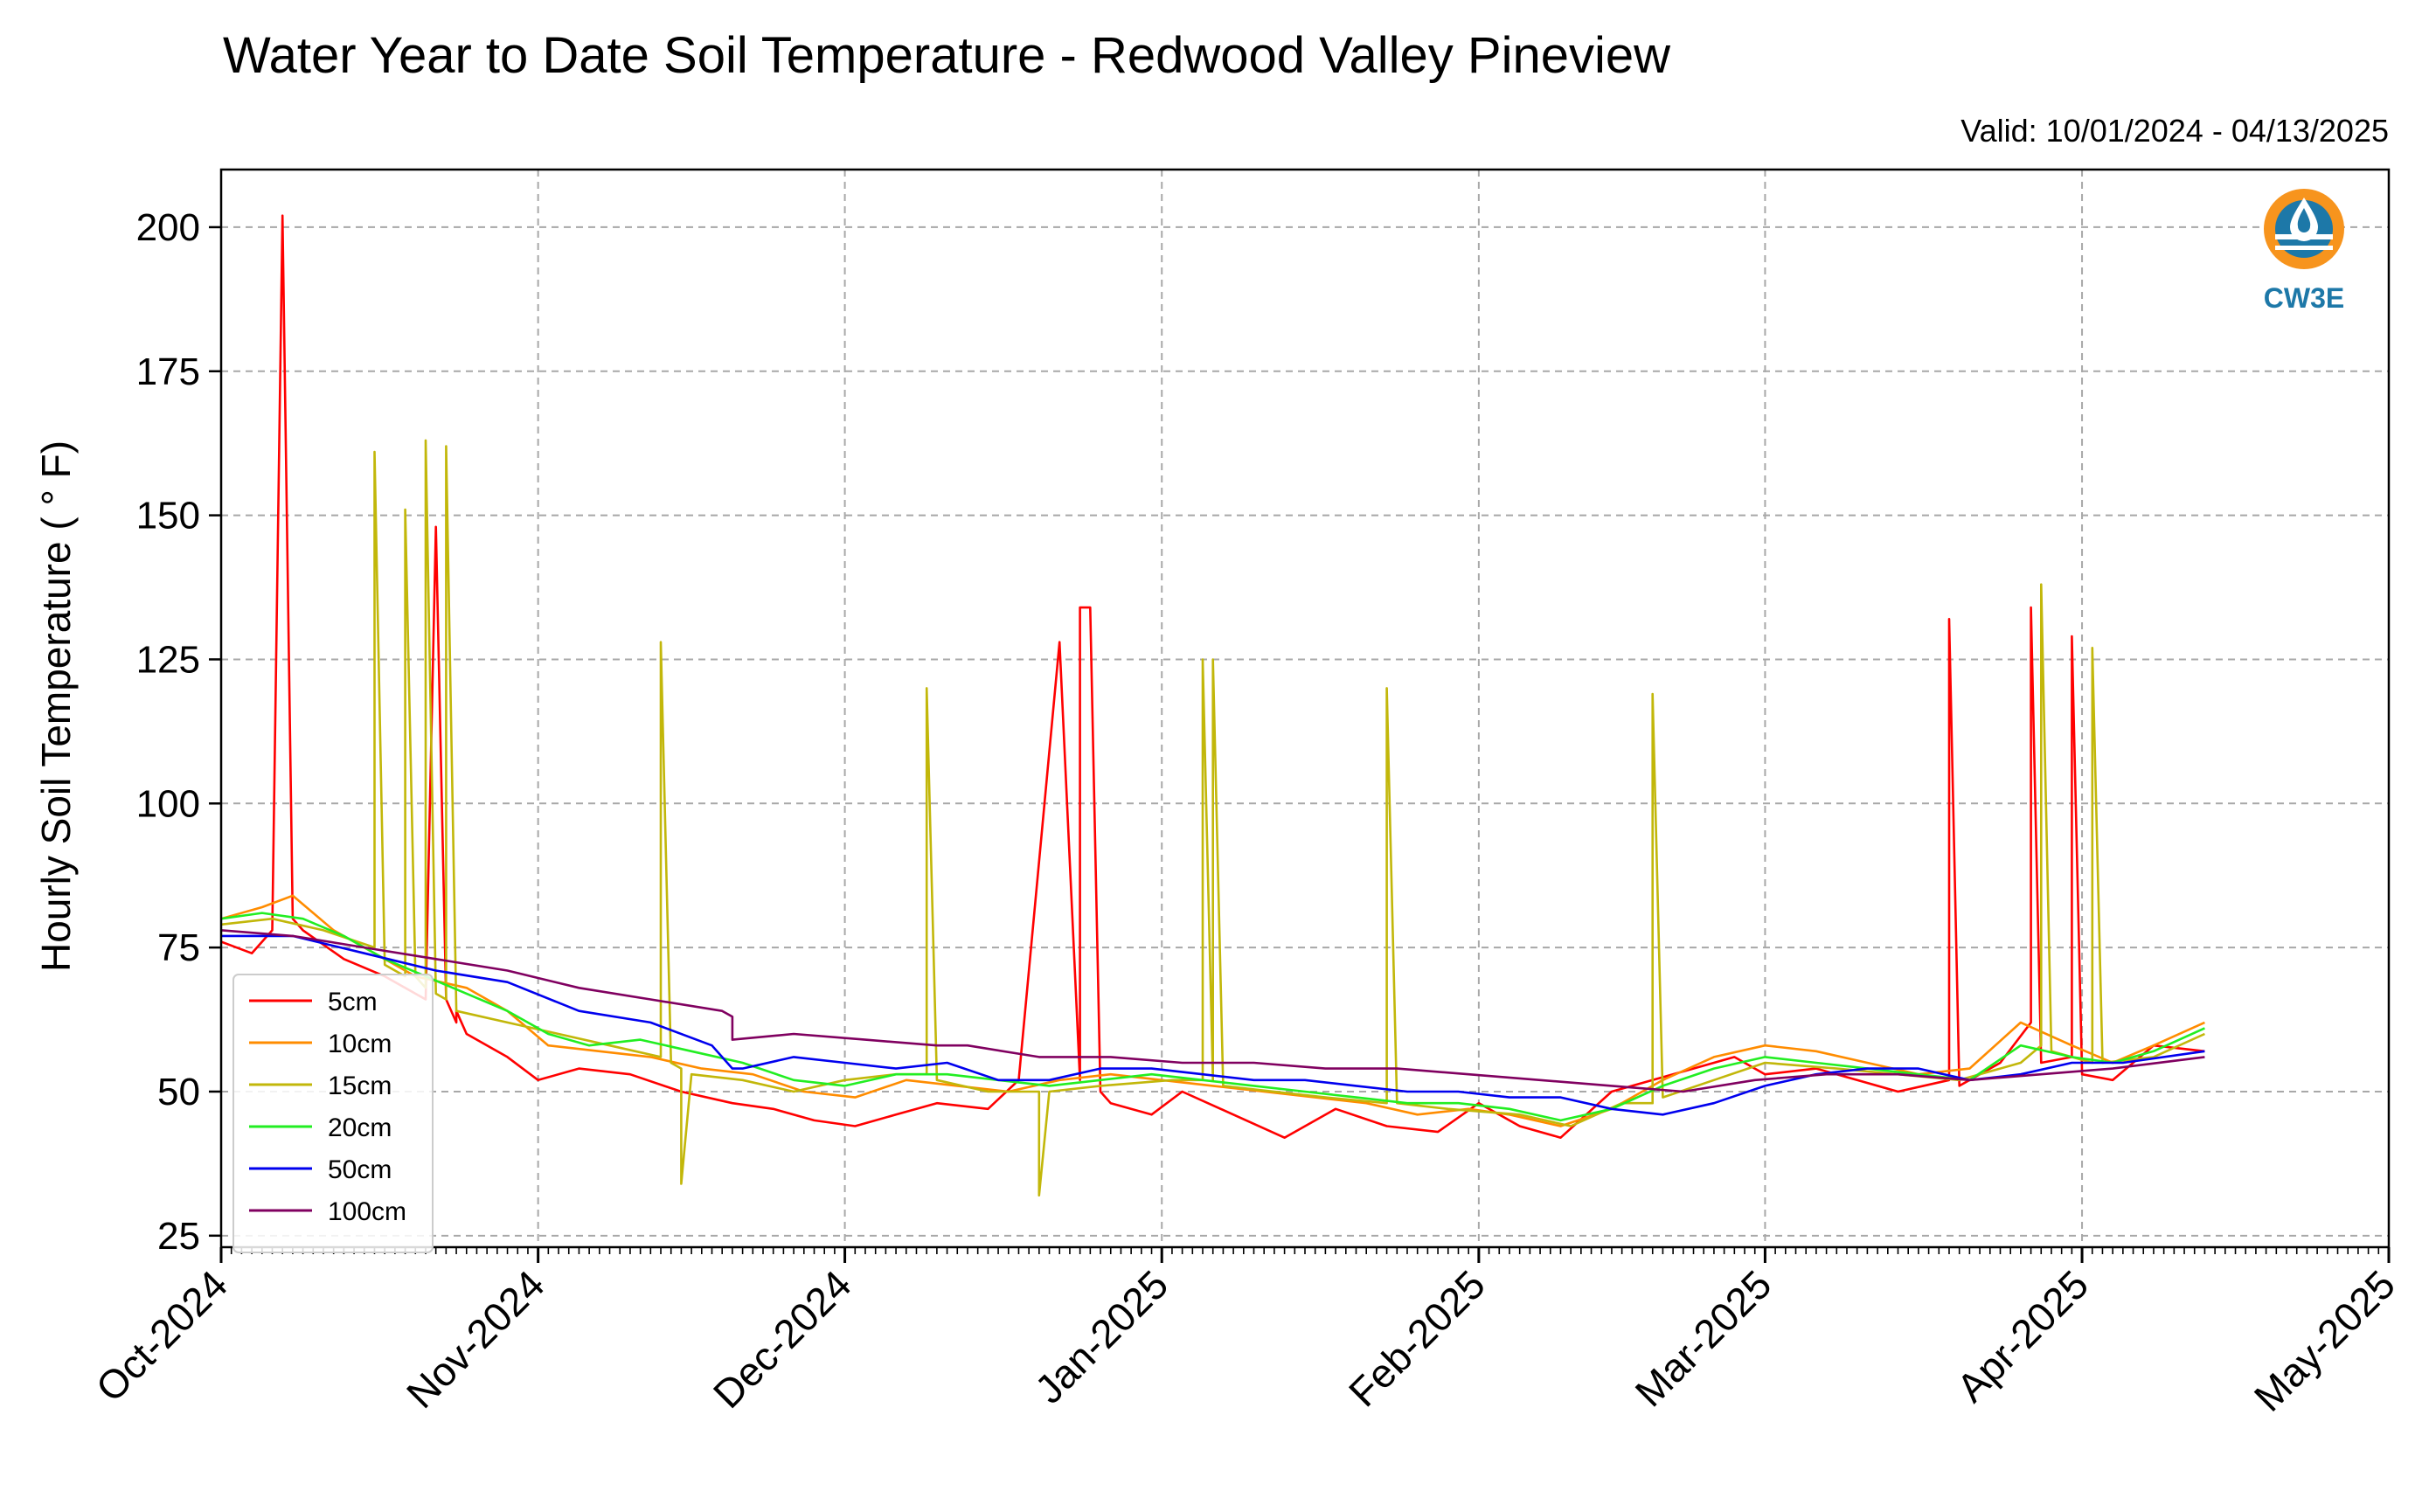 The height and width of the screenshot is (1512, 2422). Describe the element at coordinates (2175, 131) in the screenshot. I see `chart-subtitle: Valid: 10/01/2024 - 04/13/2025` at that location.